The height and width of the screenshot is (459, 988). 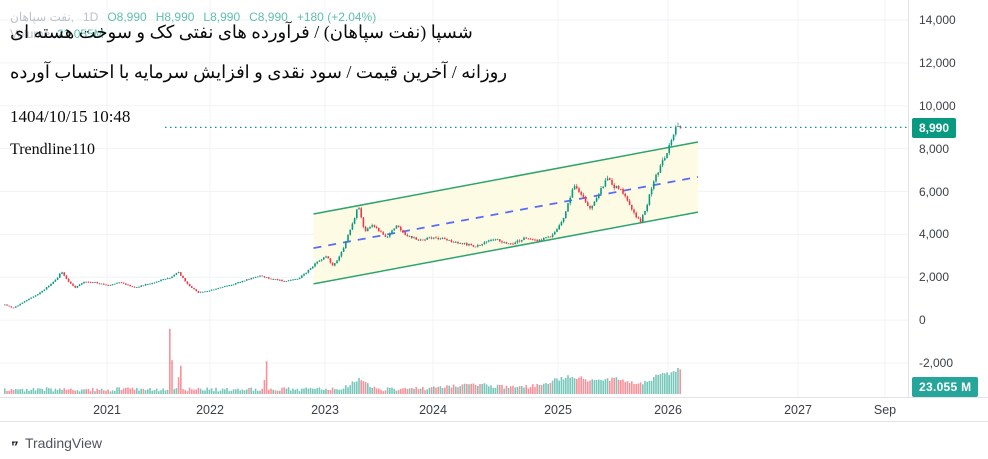 I want to click on ohlc-change: +180 (+2.04%), so click(x=336, y=17).